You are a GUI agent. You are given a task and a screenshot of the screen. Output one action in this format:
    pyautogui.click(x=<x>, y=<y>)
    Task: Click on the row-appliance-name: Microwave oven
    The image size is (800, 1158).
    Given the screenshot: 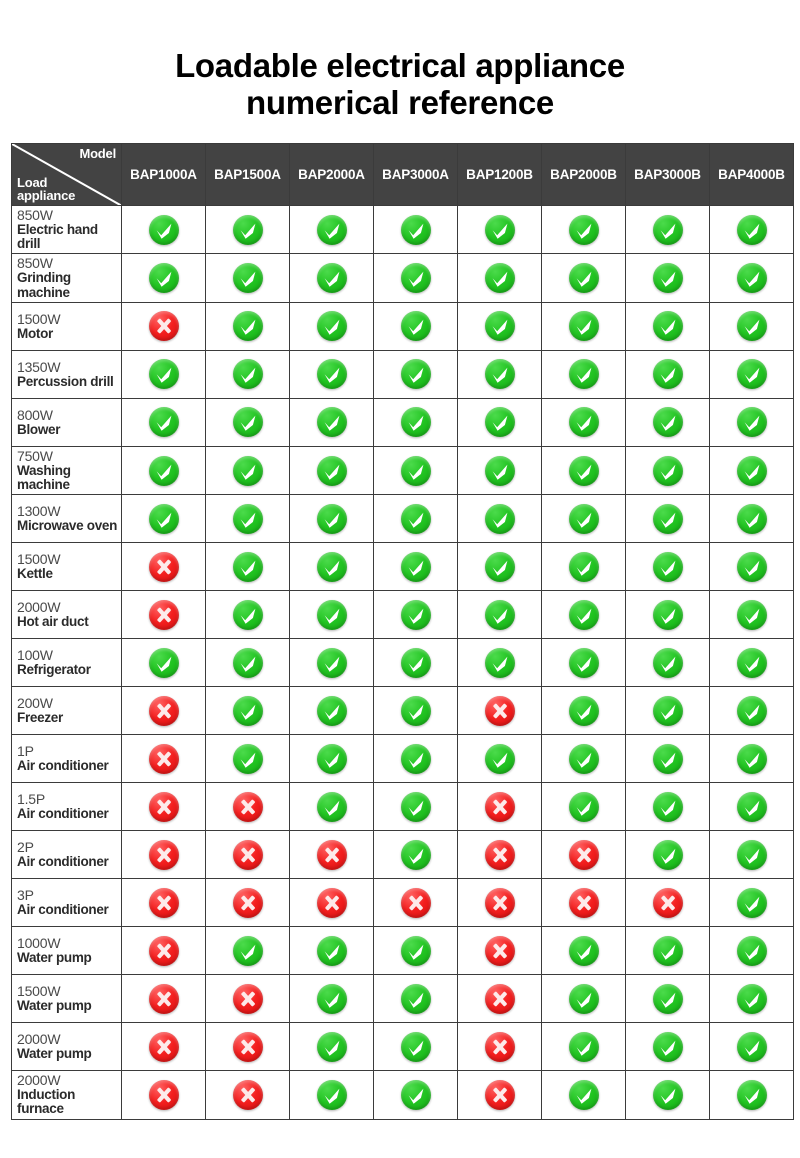 What is the action you would take?
    pyautogui.click(x=67, y=526)
    